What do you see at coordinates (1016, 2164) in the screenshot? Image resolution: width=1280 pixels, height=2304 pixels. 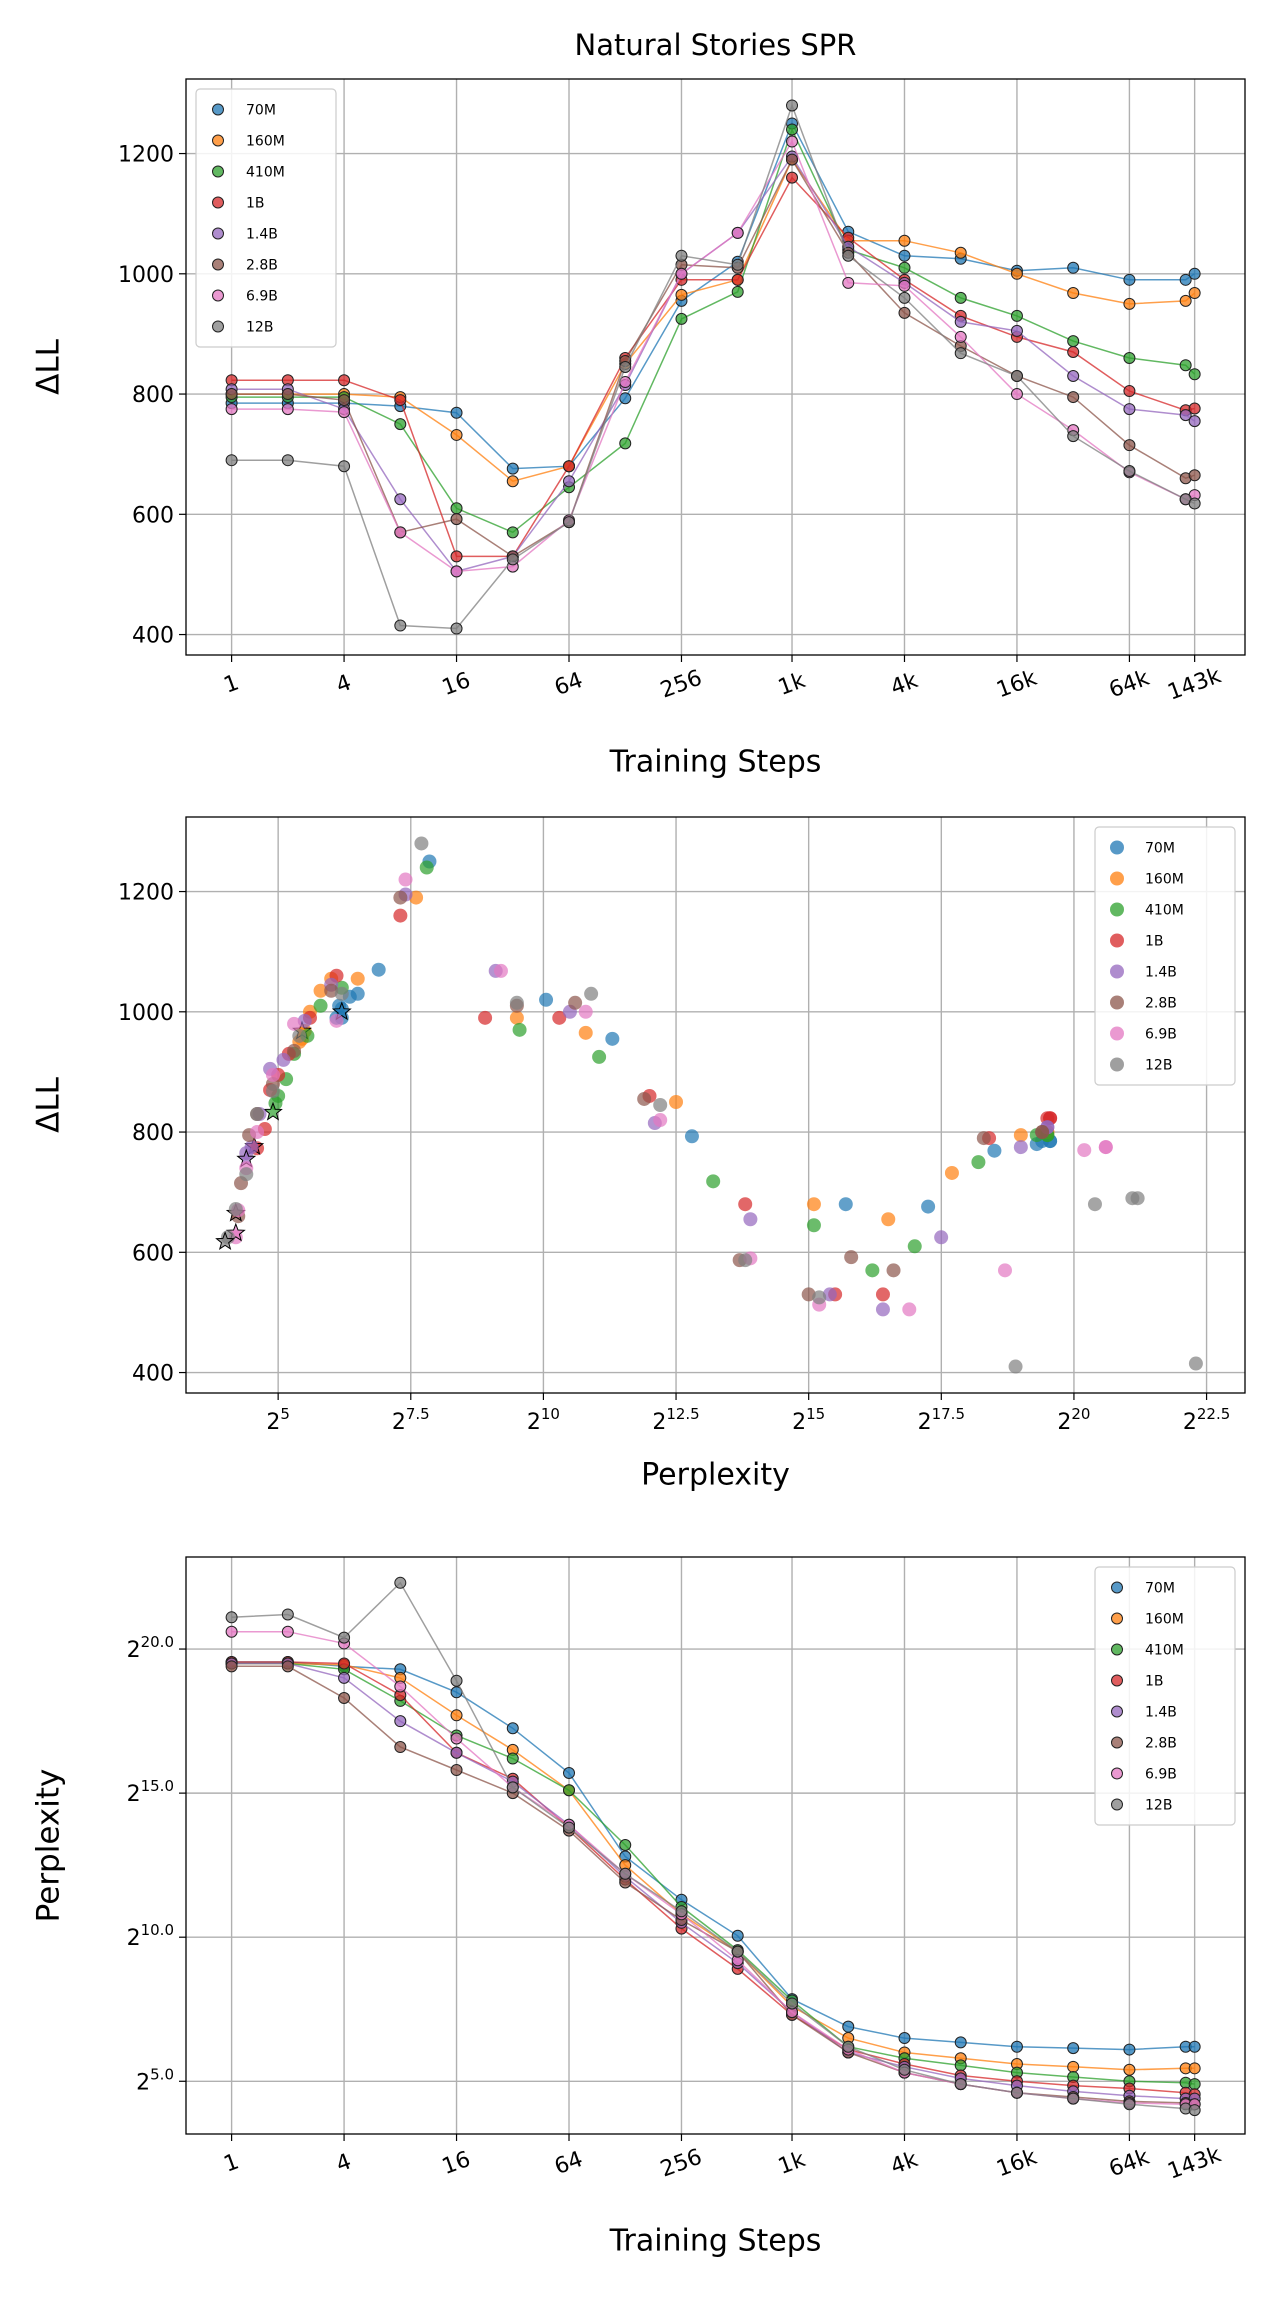 I see `x-tick-label: 16k` at bounding box center [1016, 2164].